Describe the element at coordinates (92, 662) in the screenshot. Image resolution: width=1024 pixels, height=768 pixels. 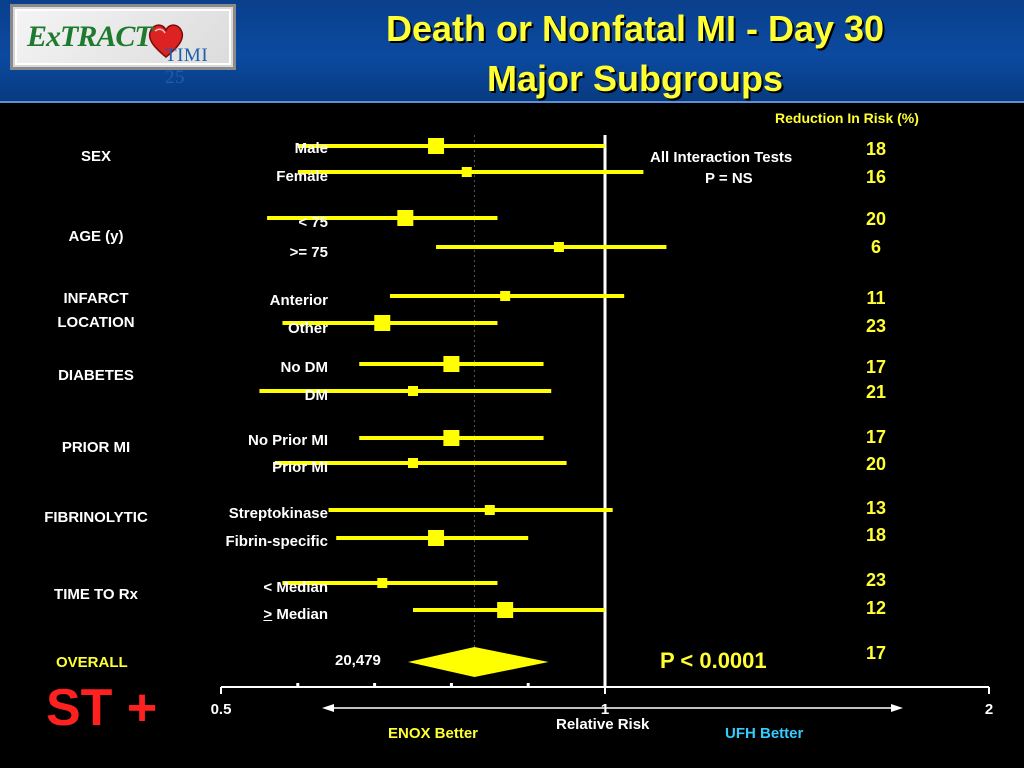
I see `overall-label: OVERALL` at that location.